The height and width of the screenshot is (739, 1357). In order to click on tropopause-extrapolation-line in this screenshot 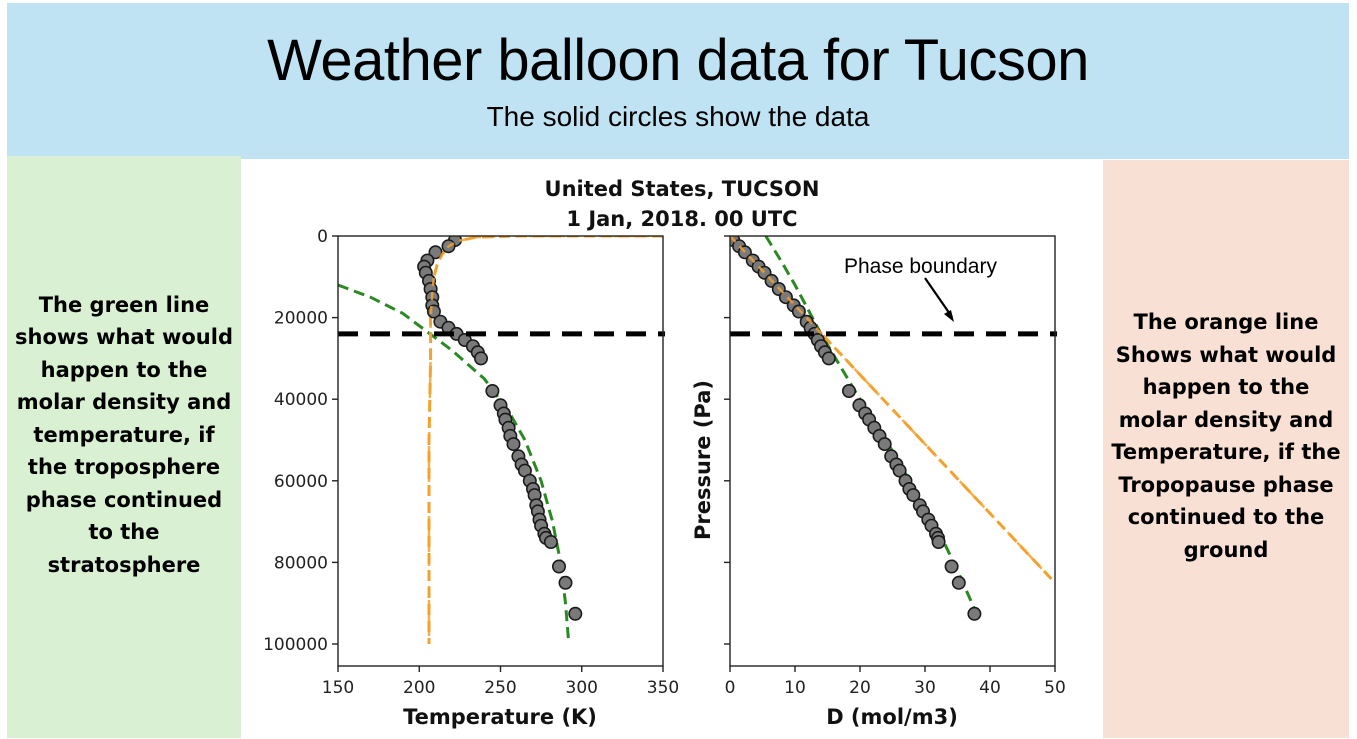, I will do `click(545, 440)`.